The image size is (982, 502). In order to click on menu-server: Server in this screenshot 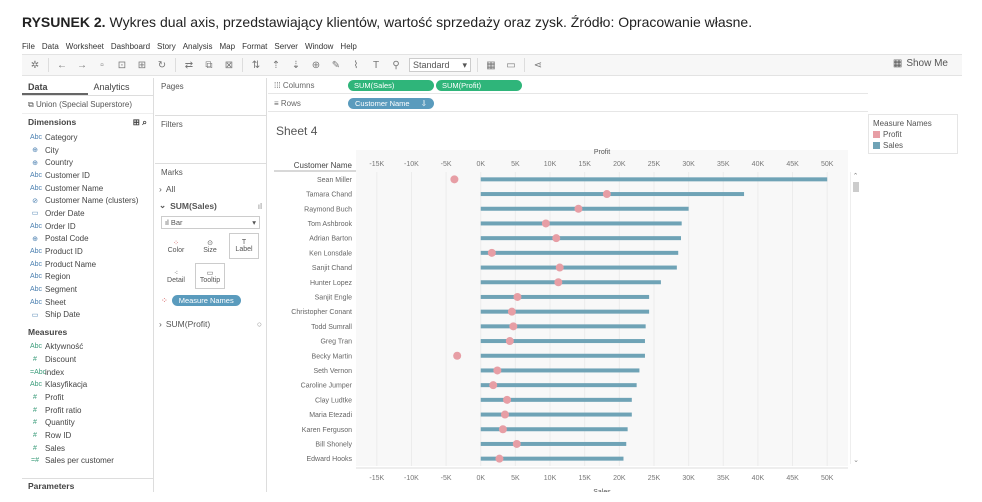, I will do `click(286, 46)`.